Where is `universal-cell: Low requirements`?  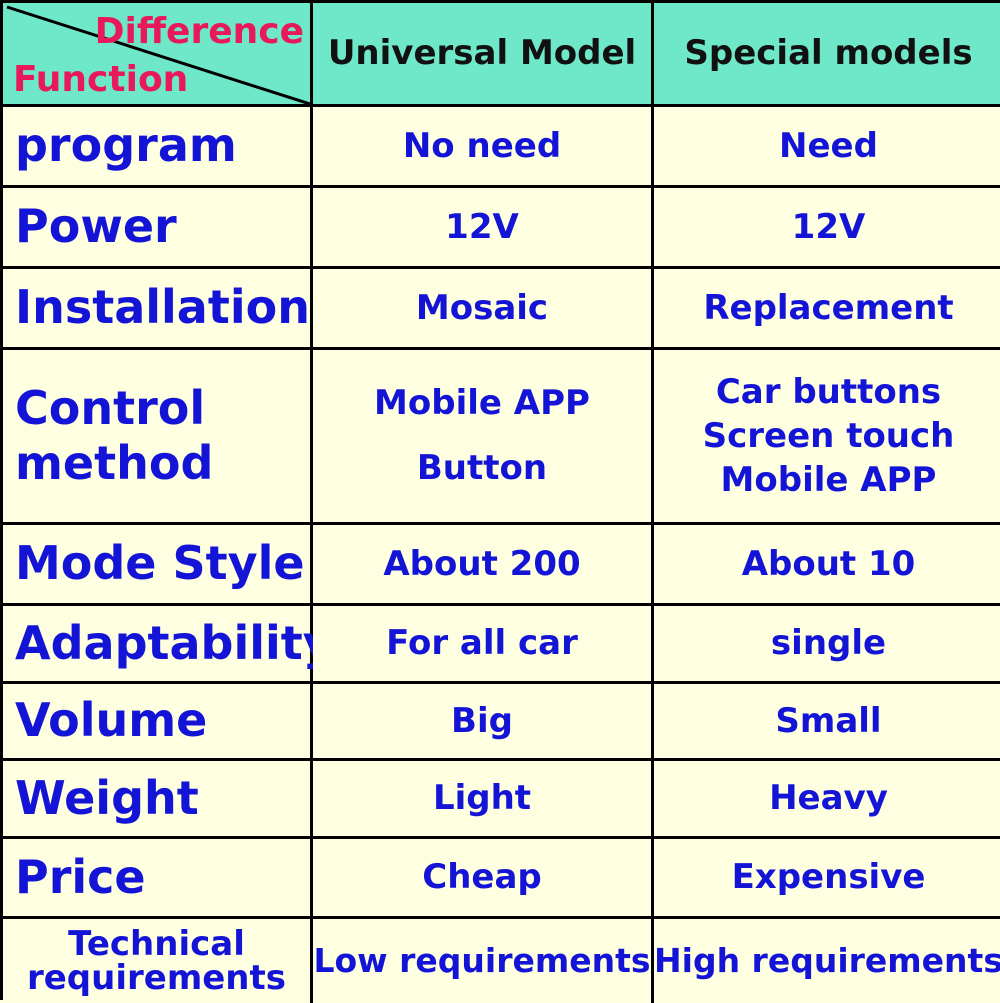
universal-cell: Low requirements is located at coordinates (483, 961).